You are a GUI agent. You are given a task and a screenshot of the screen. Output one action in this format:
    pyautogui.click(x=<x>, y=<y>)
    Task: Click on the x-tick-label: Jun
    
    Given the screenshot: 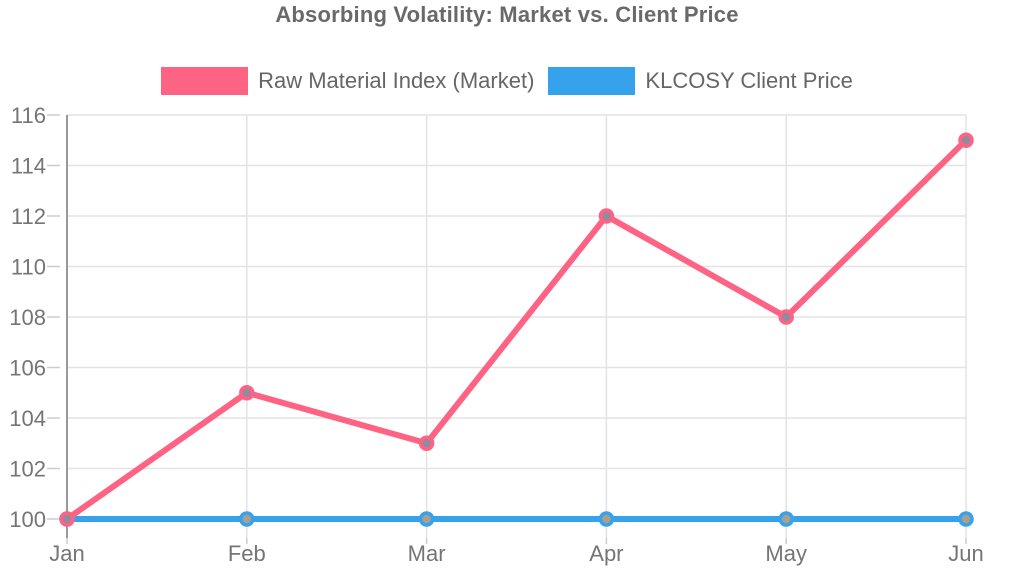 What is the action you would take?
    pyautogui.click(x=965, y=553)
    